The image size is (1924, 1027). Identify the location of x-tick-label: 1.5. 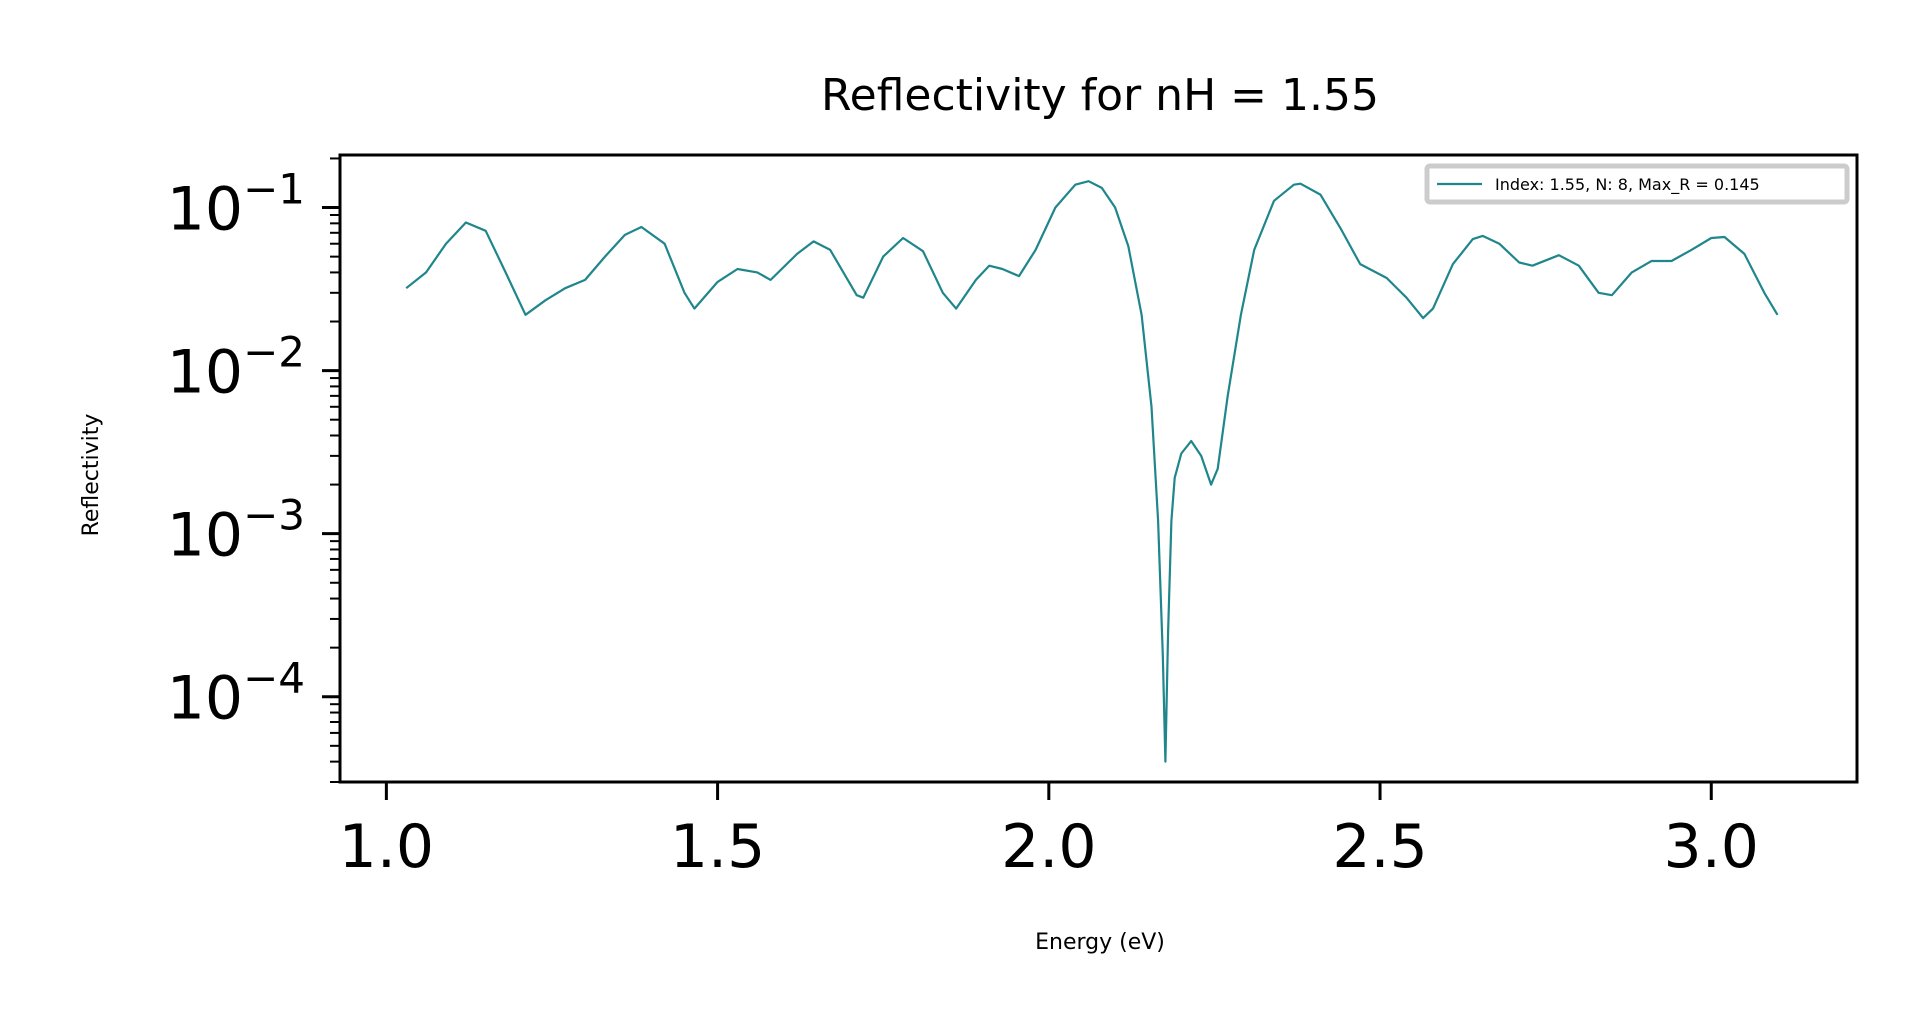
(717, 847).